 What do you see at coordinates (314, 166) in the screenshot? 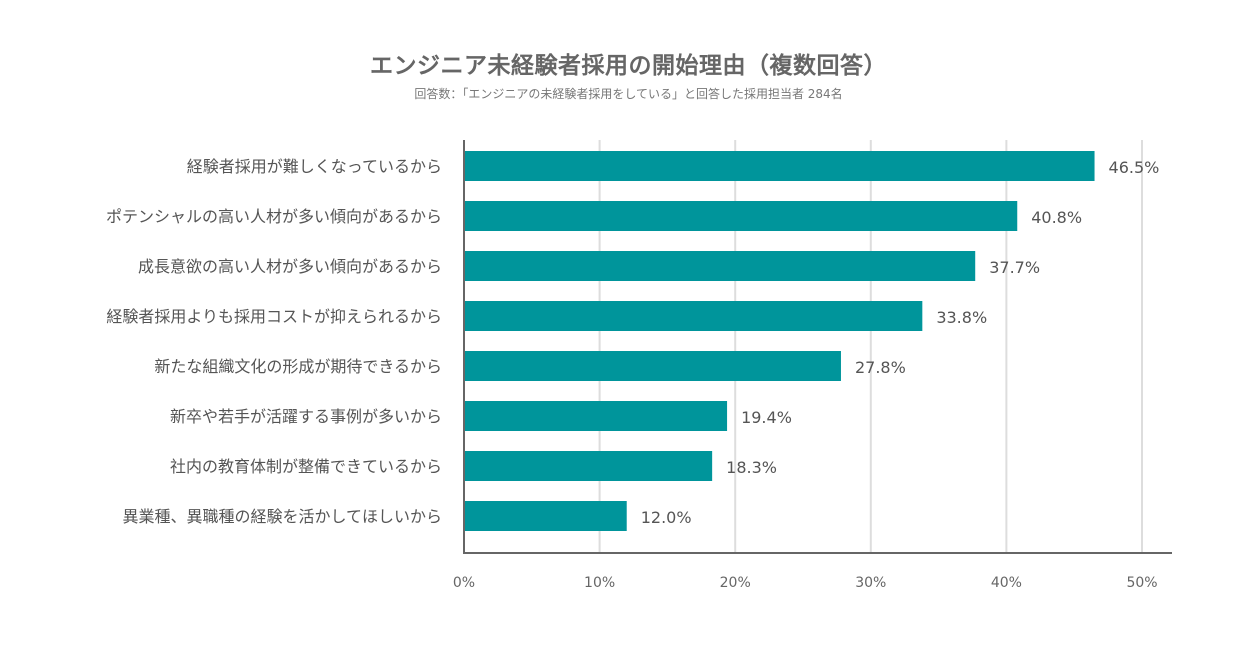
I see `category-label-1: 経験者採用が難しくなっているから` at bounding box center [314, 166].